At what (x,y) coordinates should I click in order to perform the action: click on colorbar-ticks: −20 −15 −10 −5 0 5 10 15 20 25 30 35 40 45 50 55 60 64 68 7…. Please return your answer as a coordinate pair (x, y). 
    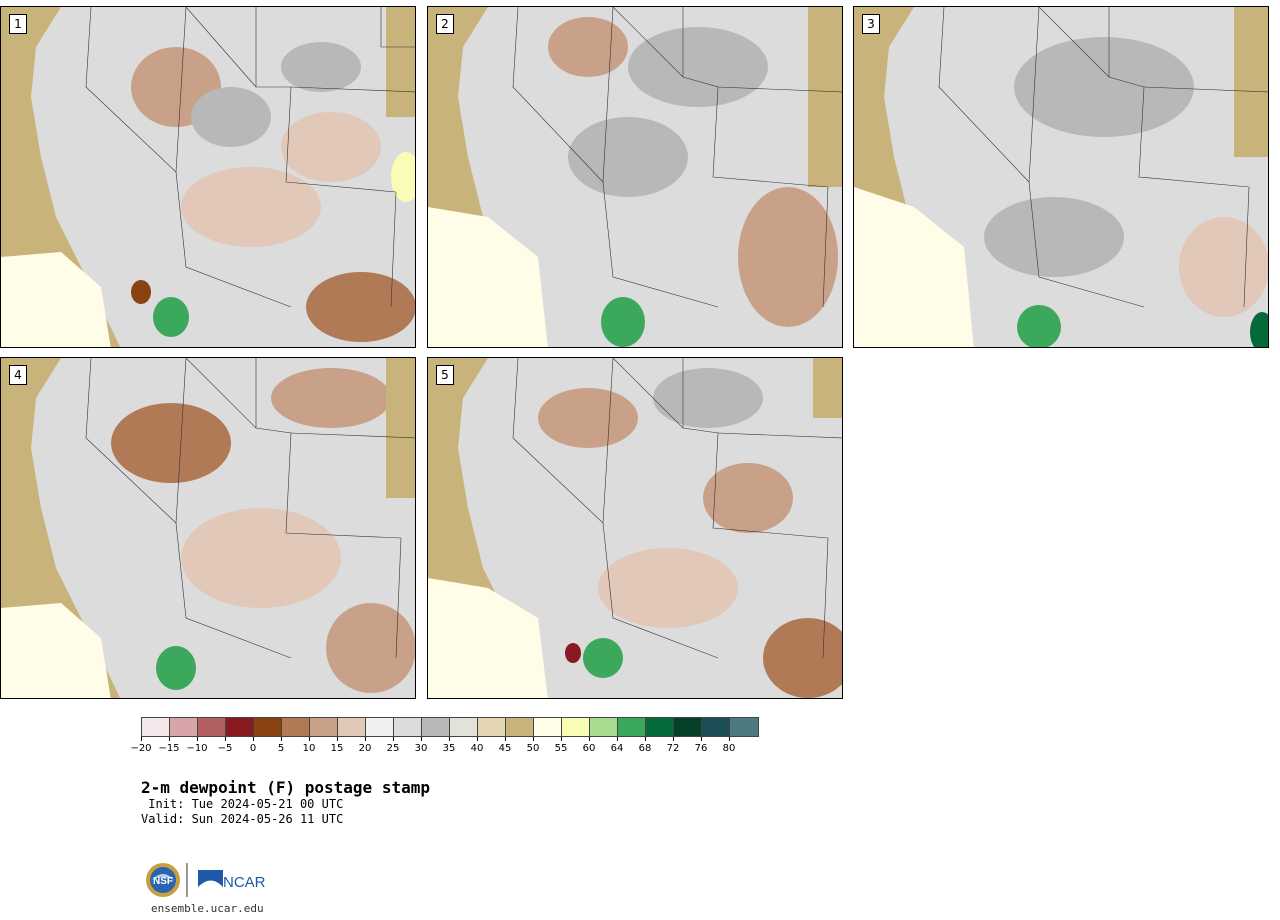
    Looking at the image, I should click on (443, 747).